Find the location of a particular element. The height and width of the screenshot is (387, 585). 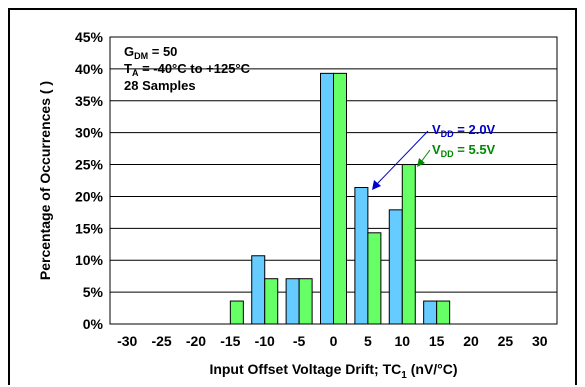

x-tick-label: 30 is located at coordinates (540, 341).